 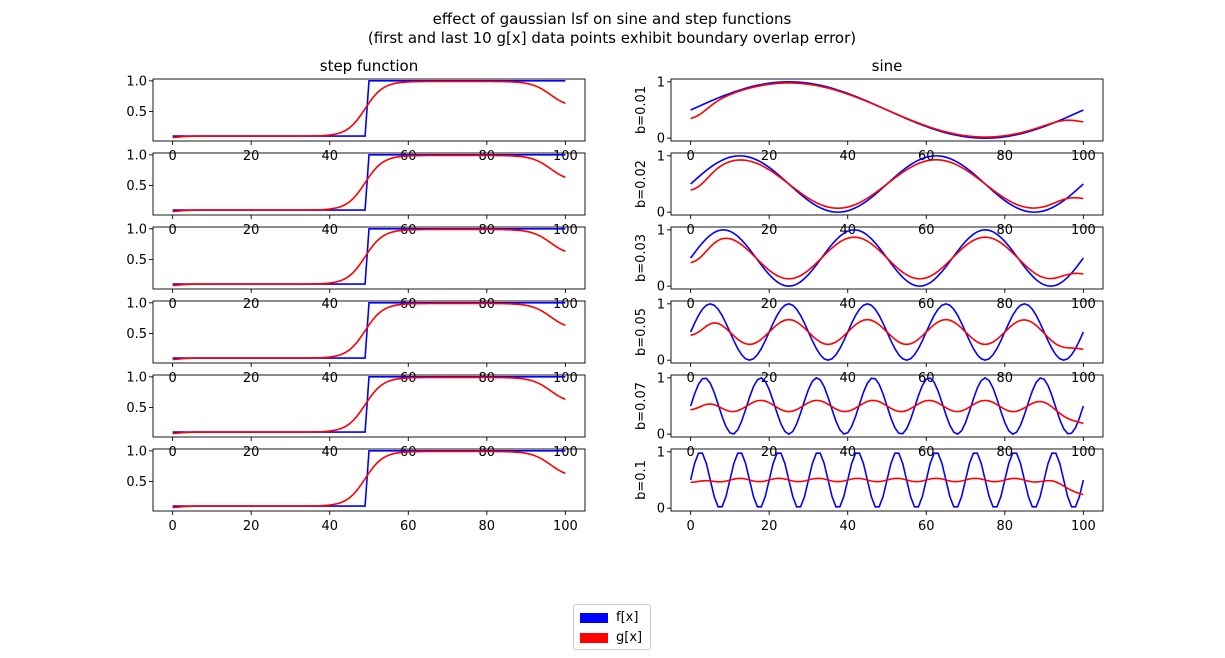 I want to click on legend-entry-g: g[x], so click(x=611, y=638).